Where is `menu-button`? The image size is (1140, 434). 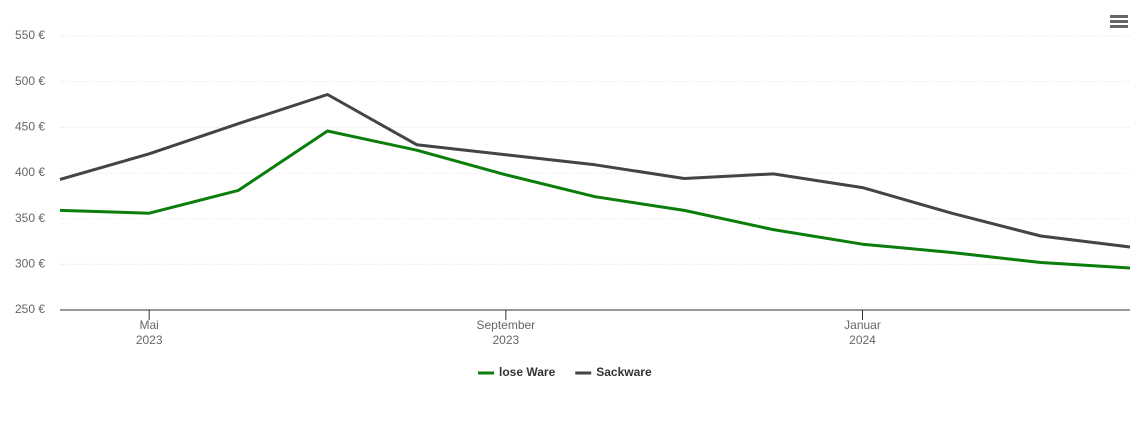
menu-button is located at coordinates (1119, 21).